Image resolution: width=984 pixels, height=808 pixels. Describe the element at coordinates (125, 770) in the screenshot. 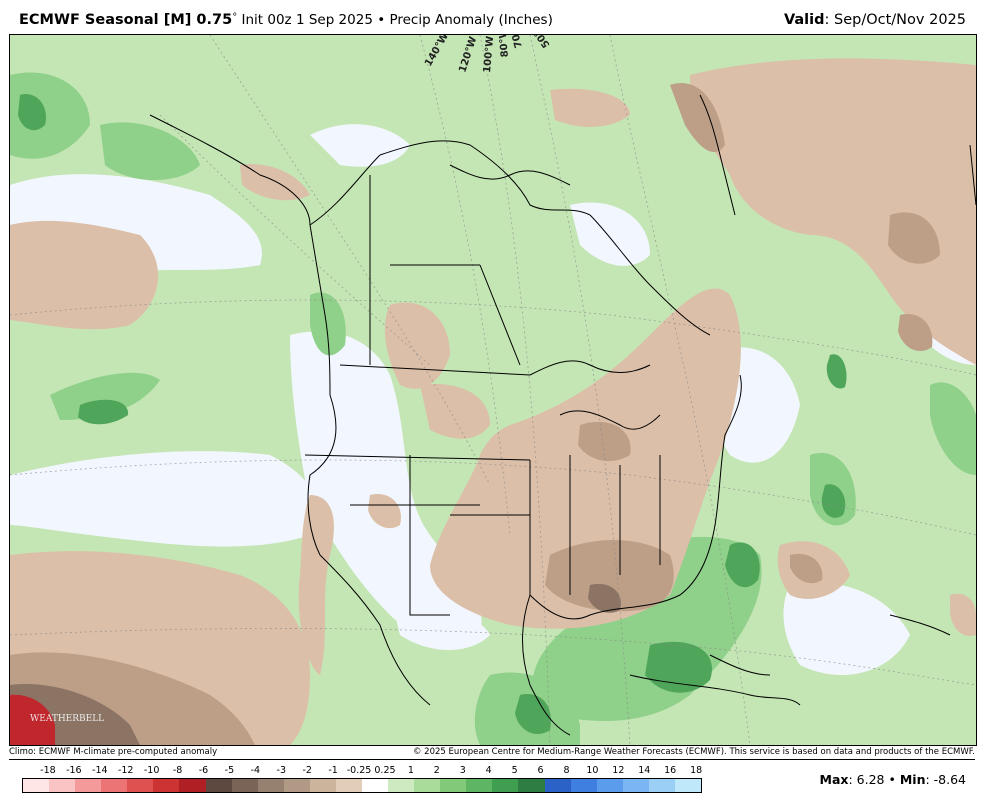

I see `legend-tick-label: -12` at that location.